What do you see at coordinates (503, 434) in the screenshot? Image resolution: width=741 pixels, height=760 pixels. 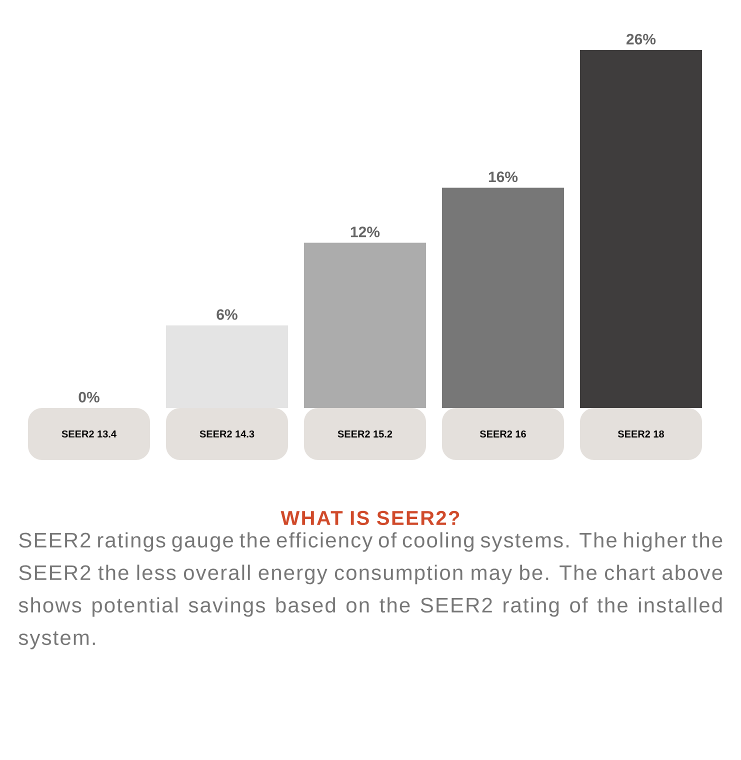 I see `x-tick-label: SEER2 16` at bounding box center [503, 434].